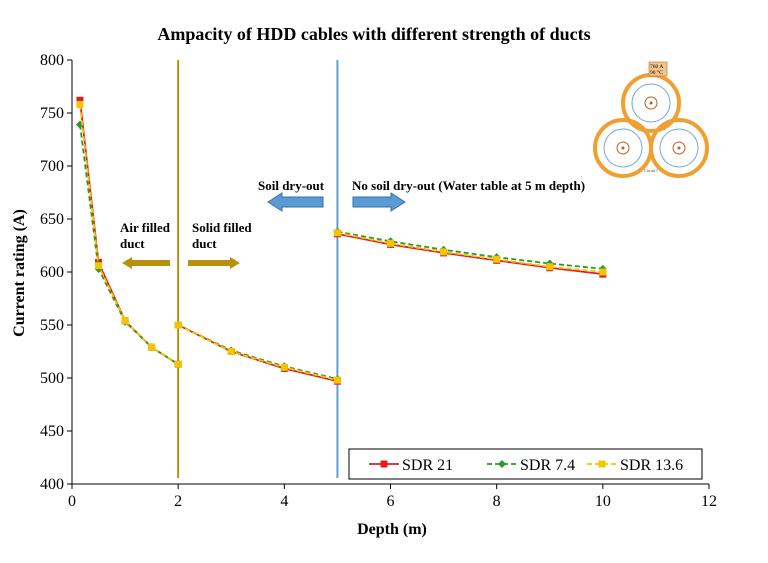  I want to click on legend: SDR 21 SDR 7.4 SDR 13.6, so click(525, 464).